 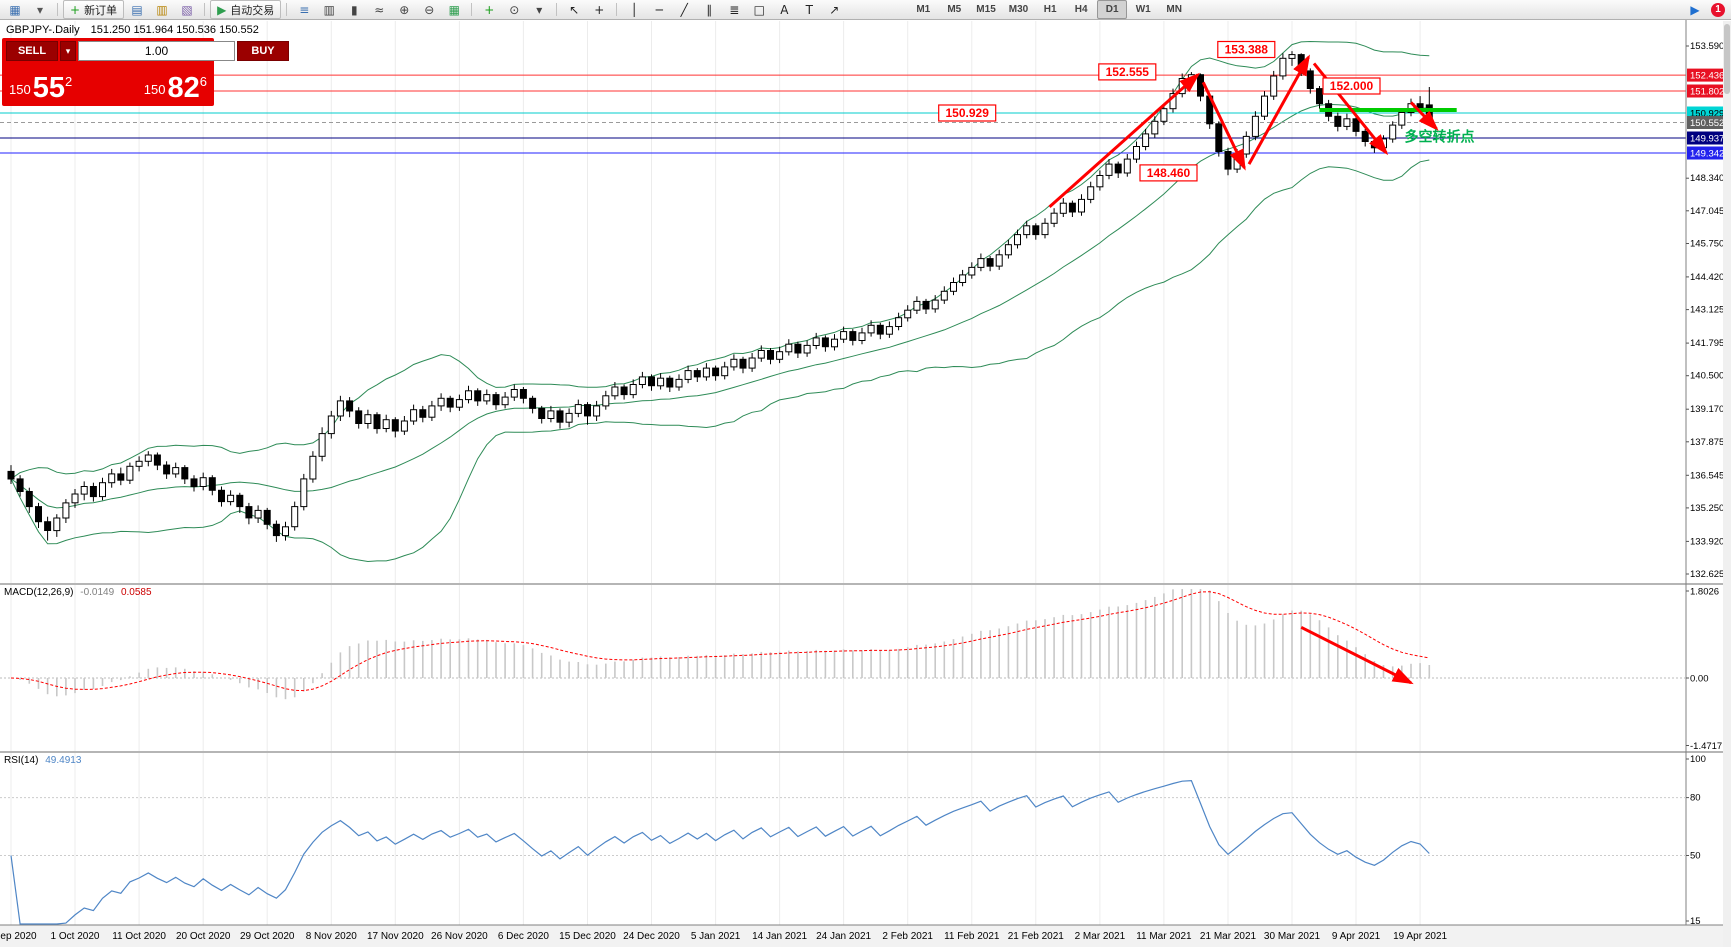 I want to click on svg-text: 30 Mar 2021, so click(x=1292, y=936).